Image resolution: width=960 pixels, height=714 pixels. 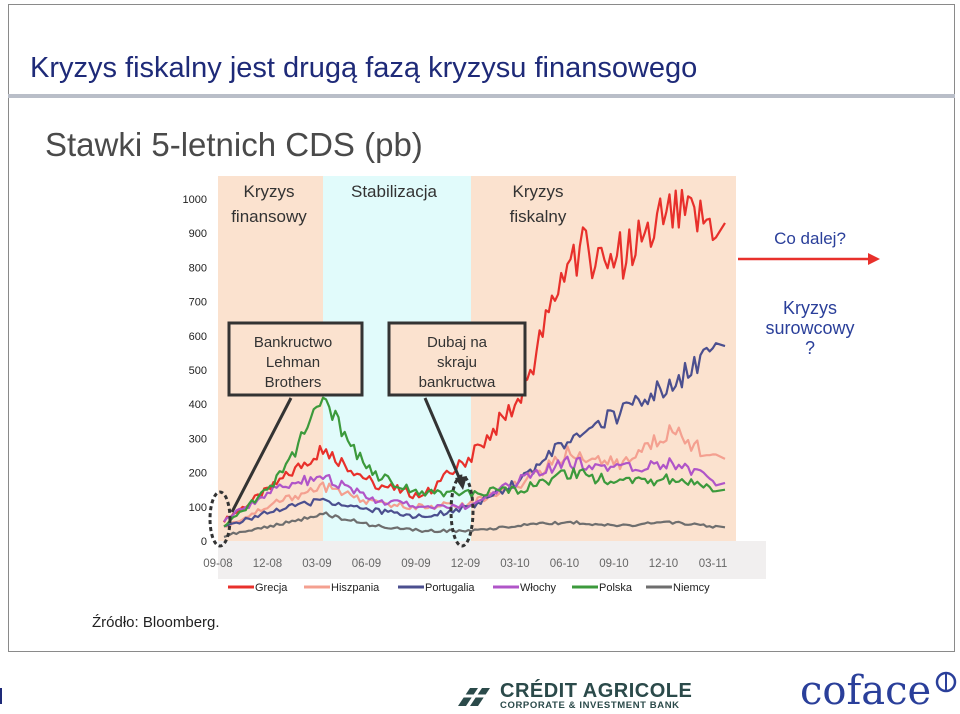 I want to click on phase-label-financial: finansowy, so click(x=269, y=216).